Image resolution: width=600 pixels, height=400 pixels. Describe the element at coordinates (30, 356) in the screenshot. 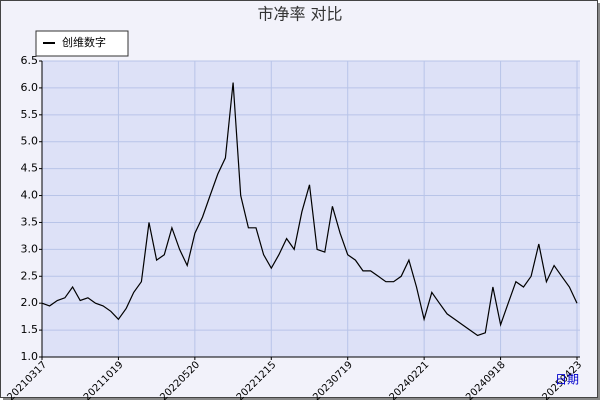

I see `y-tick-label: 1.0` at that location.